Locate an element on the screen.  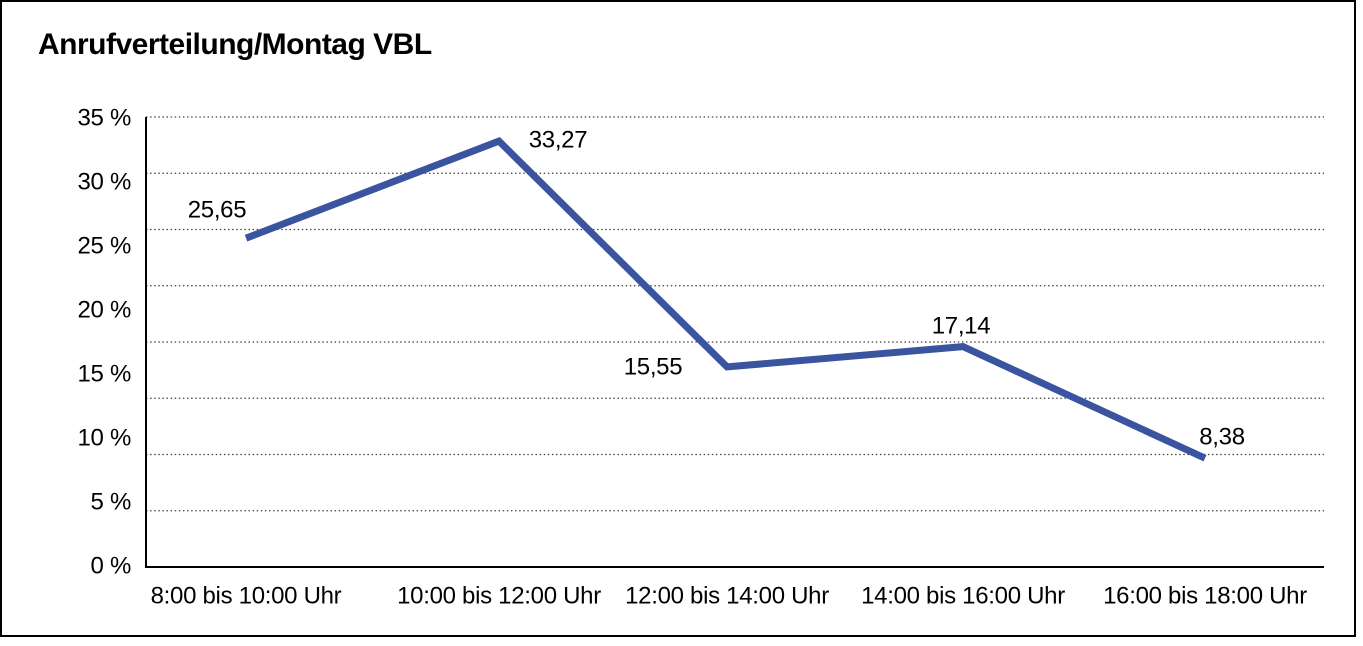
data-point-label: 25,65 is located at coordinates (217, 210).